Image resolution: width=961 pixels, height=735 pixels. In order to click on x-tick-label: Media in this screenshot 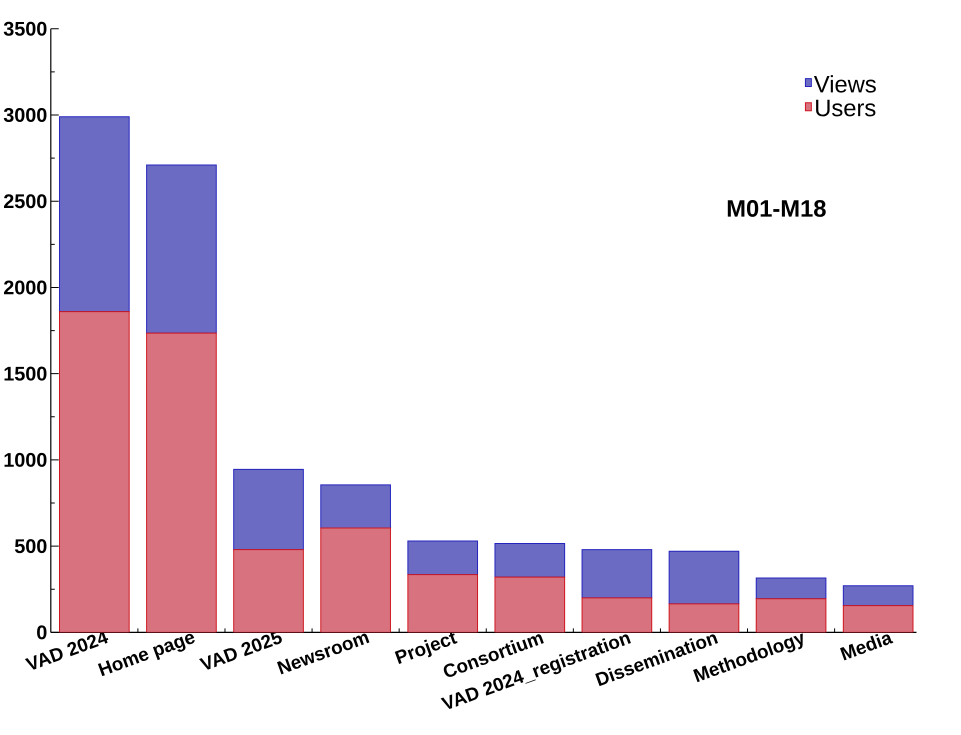, I will do `click(867, 647)`.